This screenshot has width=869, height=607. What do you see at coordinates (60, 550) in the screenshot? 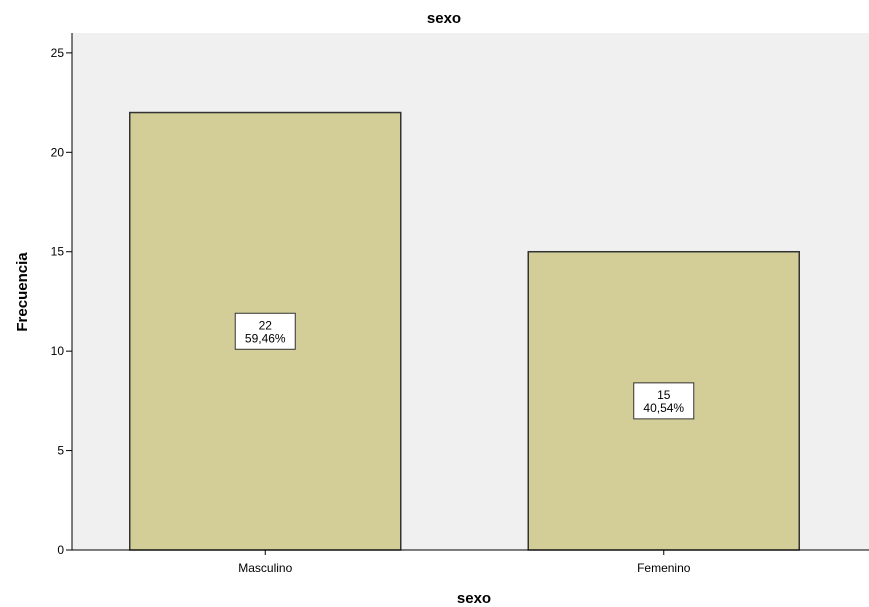
I see `y-tick-label: 0` at bounding box center [60, 550].